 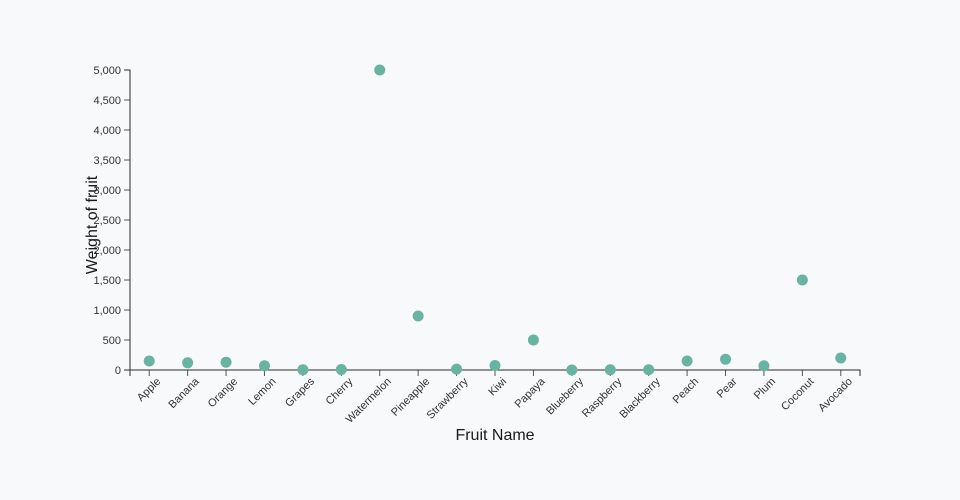 What do you see at coordinates (533, 340) in the screenshot?
I see `data-point-papaya` at bounding box center [533, 340].